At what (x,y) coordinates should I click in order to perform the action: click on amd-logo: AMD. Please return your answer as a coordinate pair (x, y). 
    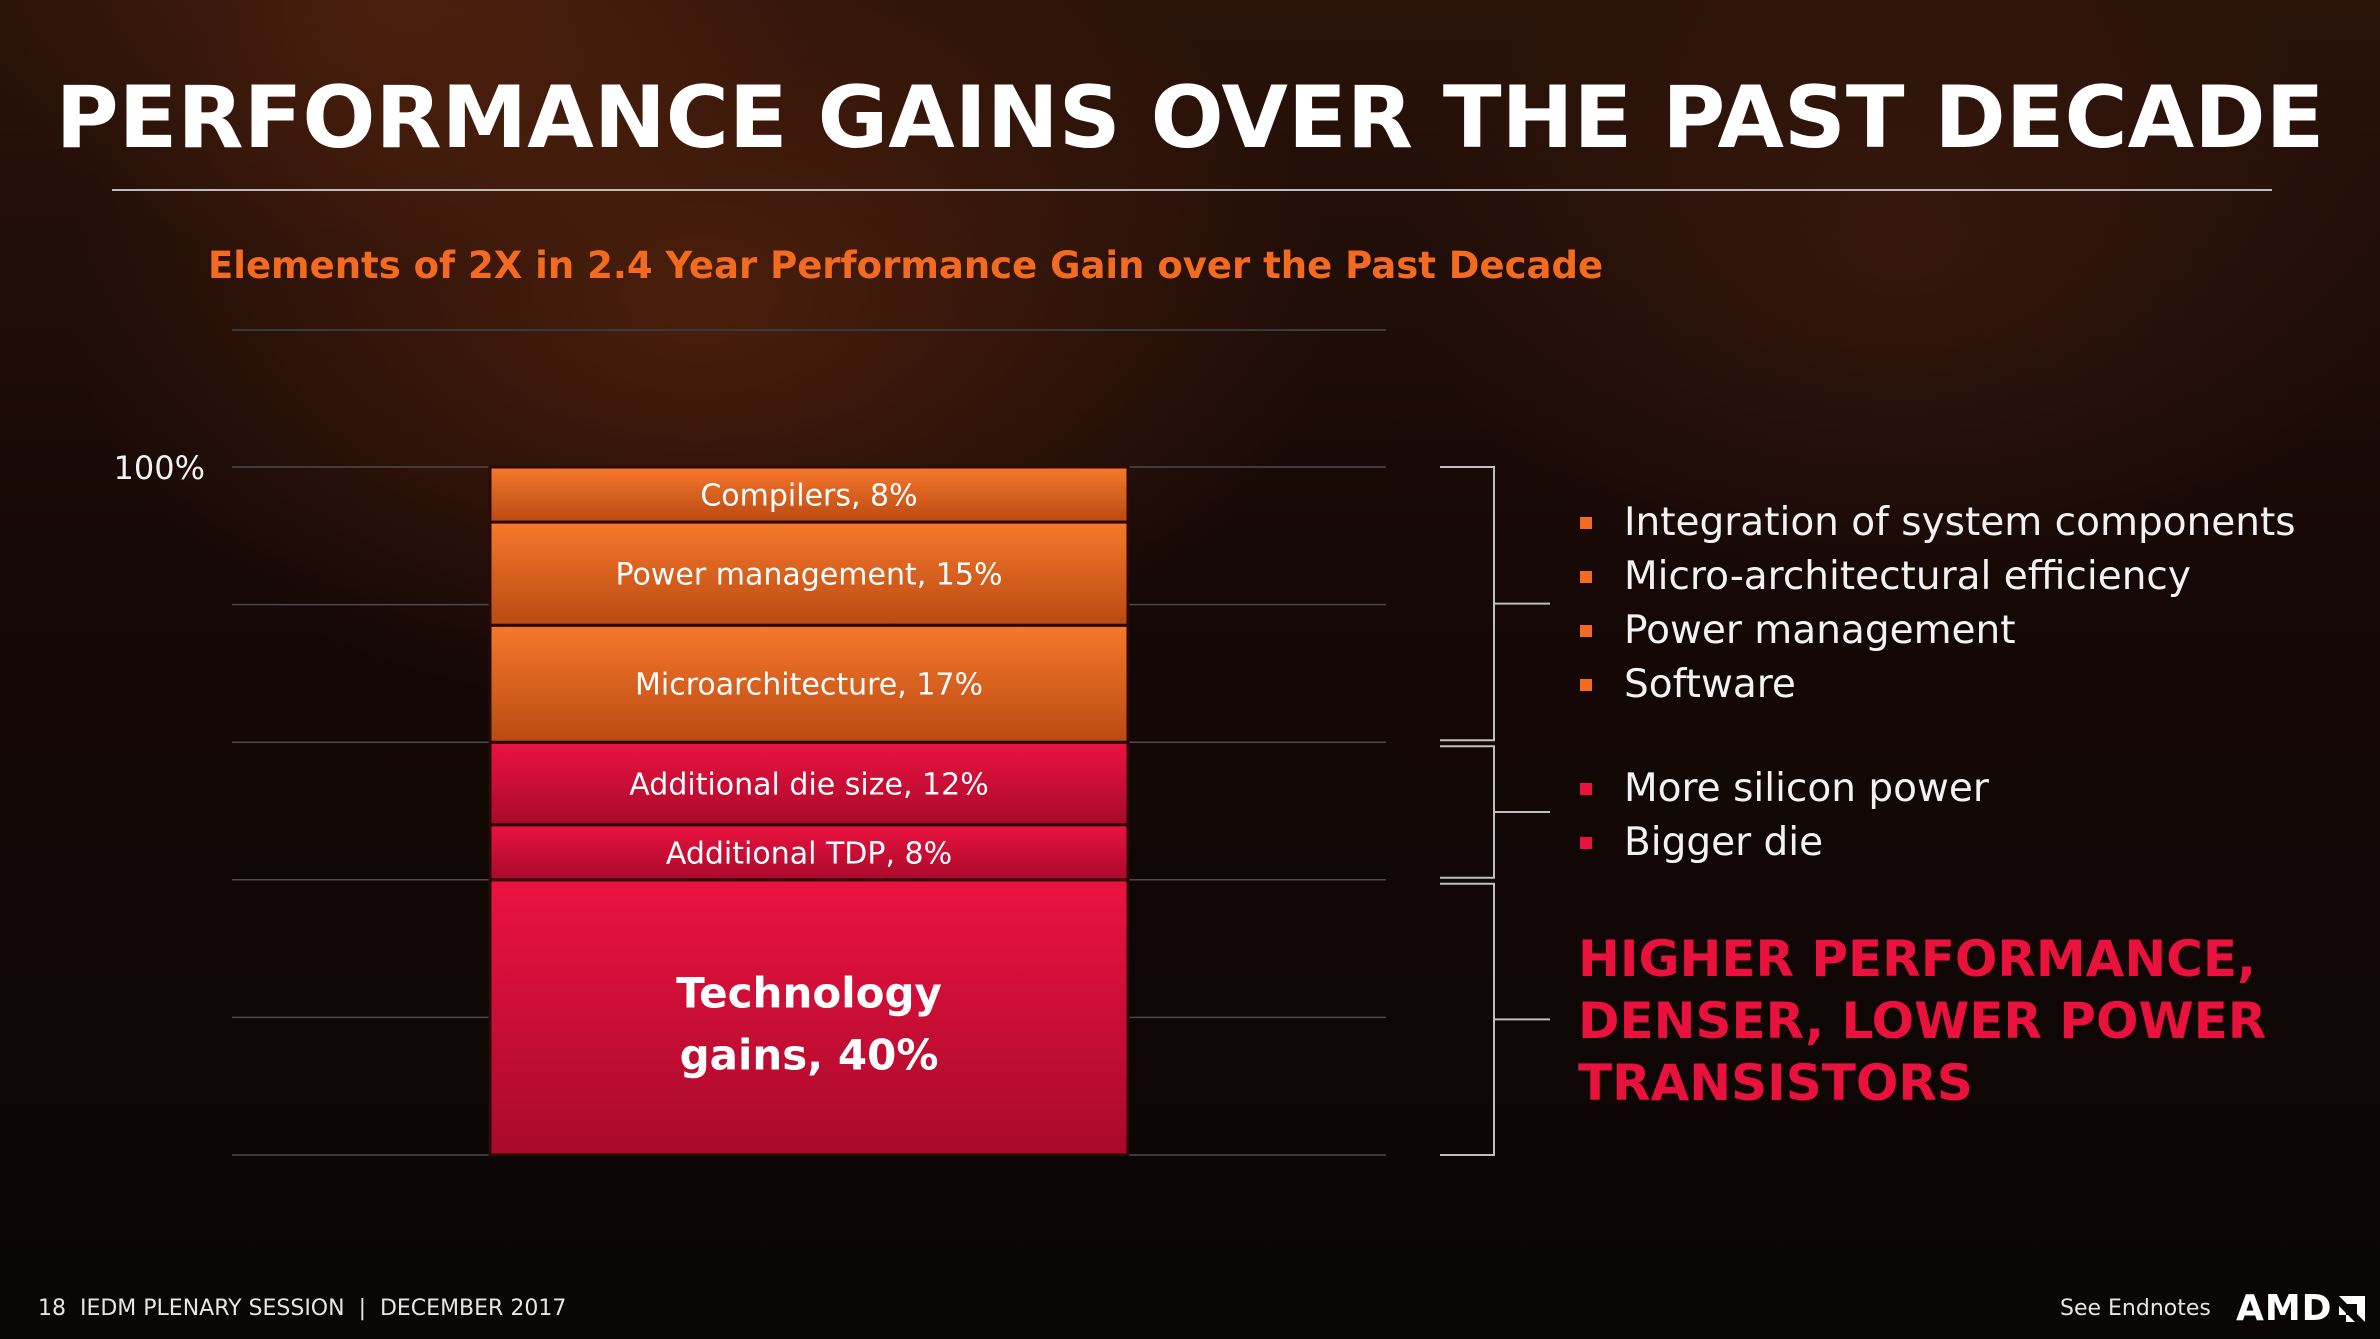
    Looking at the image, I should click on (2301, 1308).